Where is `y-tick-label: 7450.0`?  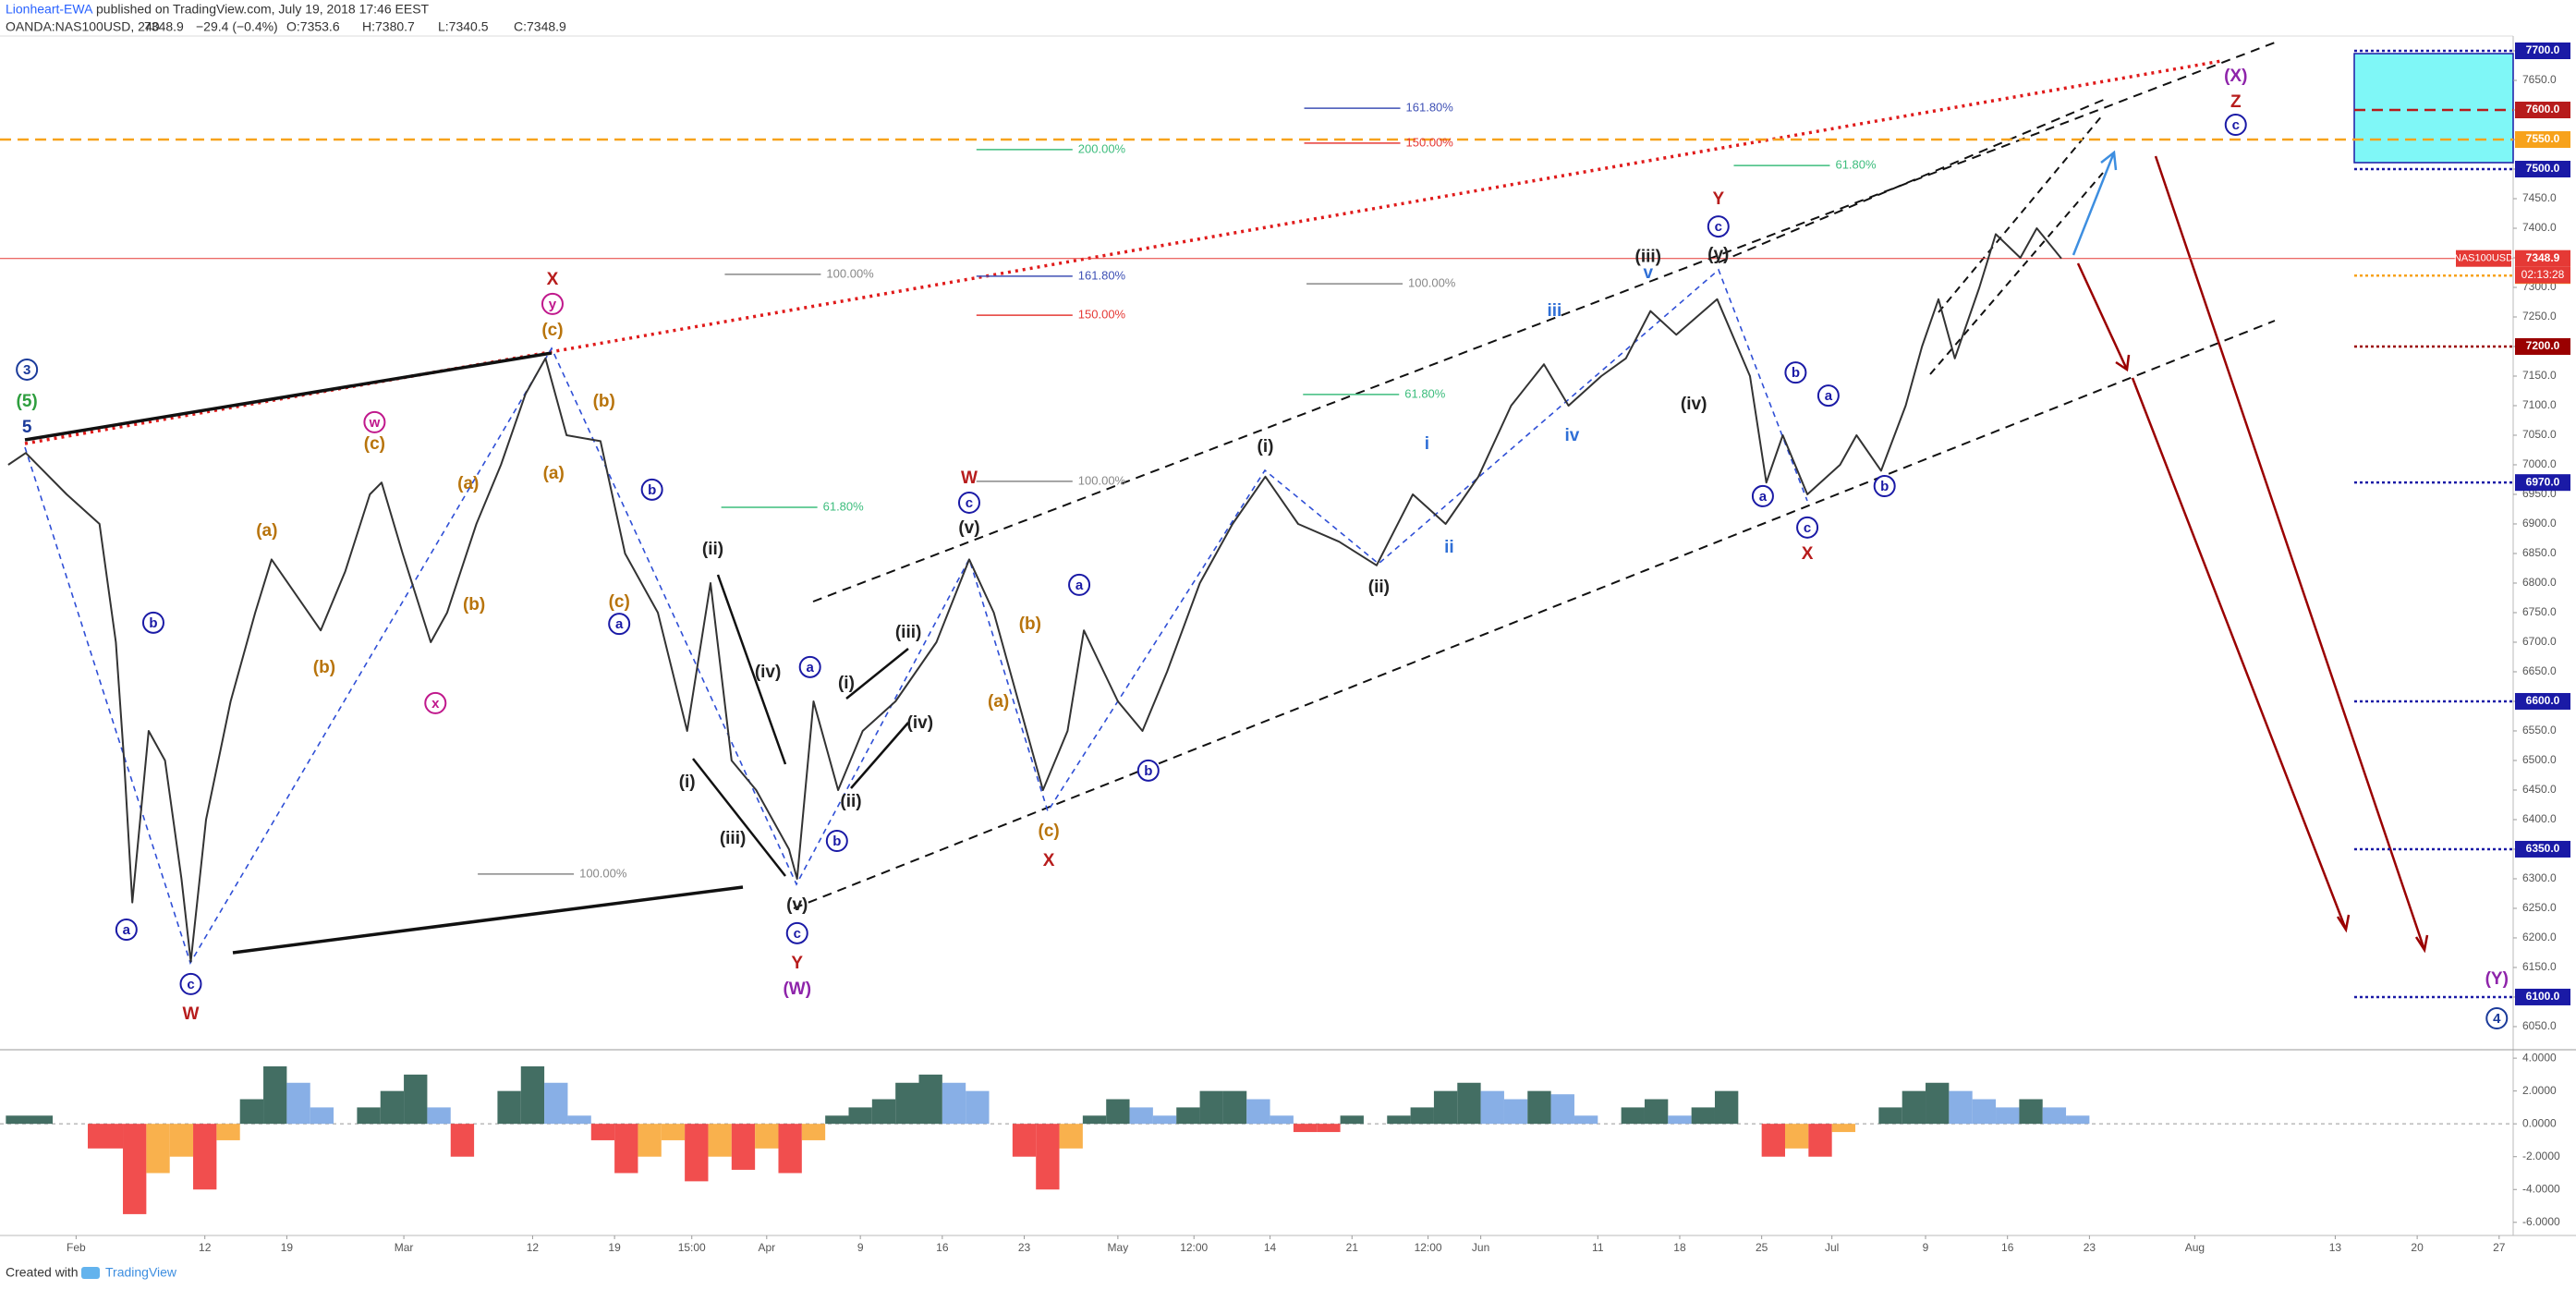
y-tick-label: 7450.0 is located at coordinates (2539, 197).